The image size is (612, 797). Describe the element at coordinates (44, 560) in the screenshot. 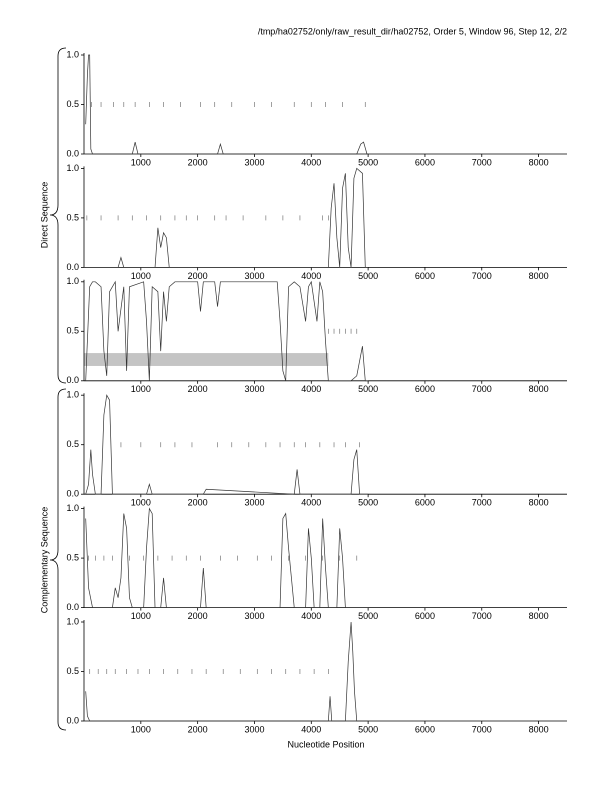

I see `group-label: Complementary Sequence` at that location.